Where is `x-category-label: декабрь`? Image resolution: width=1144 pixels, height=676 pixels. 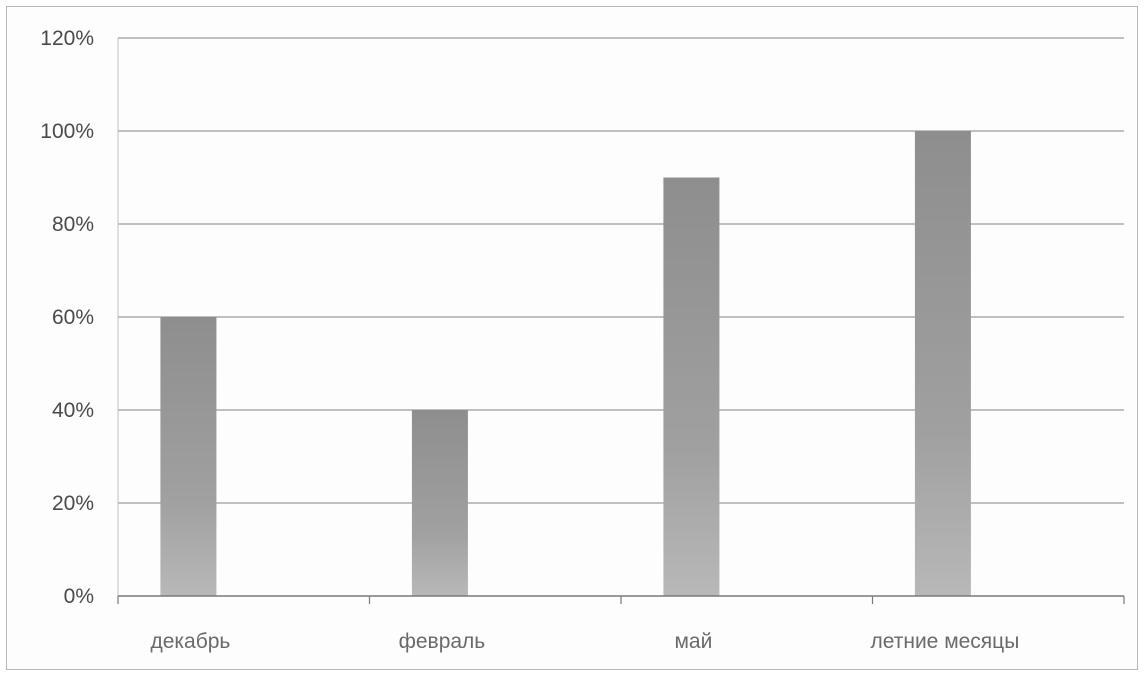 x-category-label: декабрь is located at coordinates (190, 641).